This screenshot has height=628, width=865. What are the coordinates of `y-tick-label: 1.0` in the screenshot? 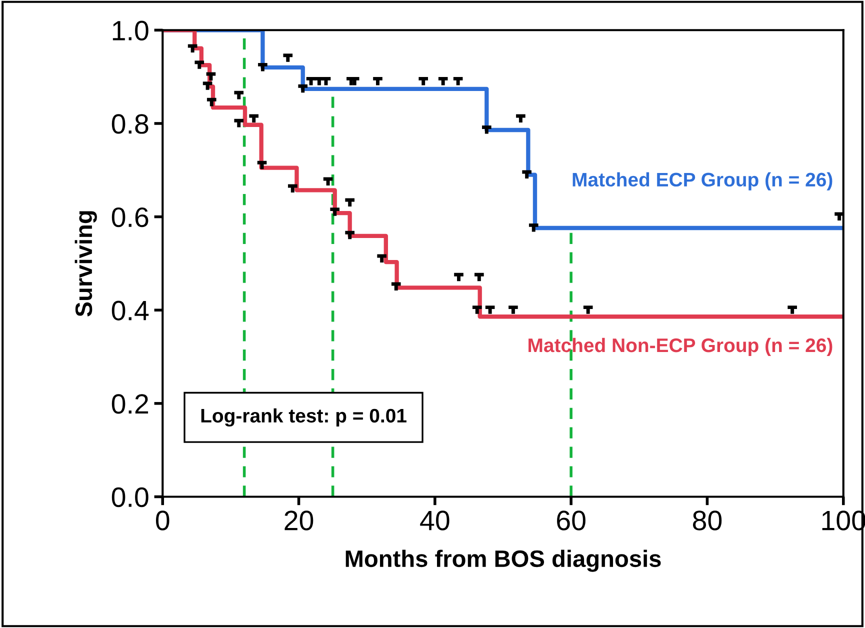 It's located at (130, 30).